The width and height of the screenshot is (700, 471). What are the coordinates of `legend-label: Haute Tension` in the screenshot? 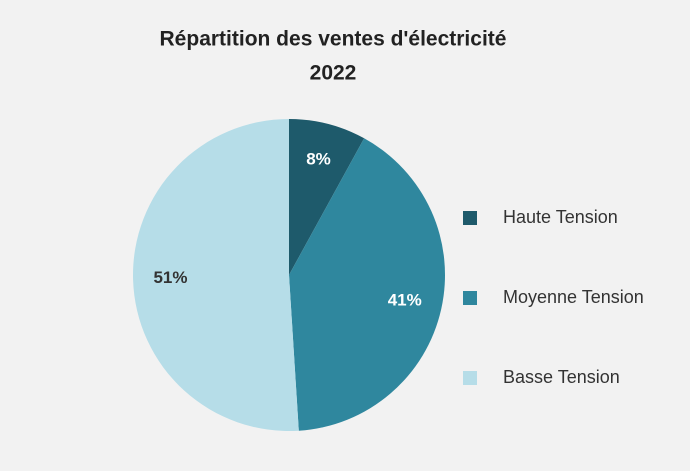 It's located at (560, 217).